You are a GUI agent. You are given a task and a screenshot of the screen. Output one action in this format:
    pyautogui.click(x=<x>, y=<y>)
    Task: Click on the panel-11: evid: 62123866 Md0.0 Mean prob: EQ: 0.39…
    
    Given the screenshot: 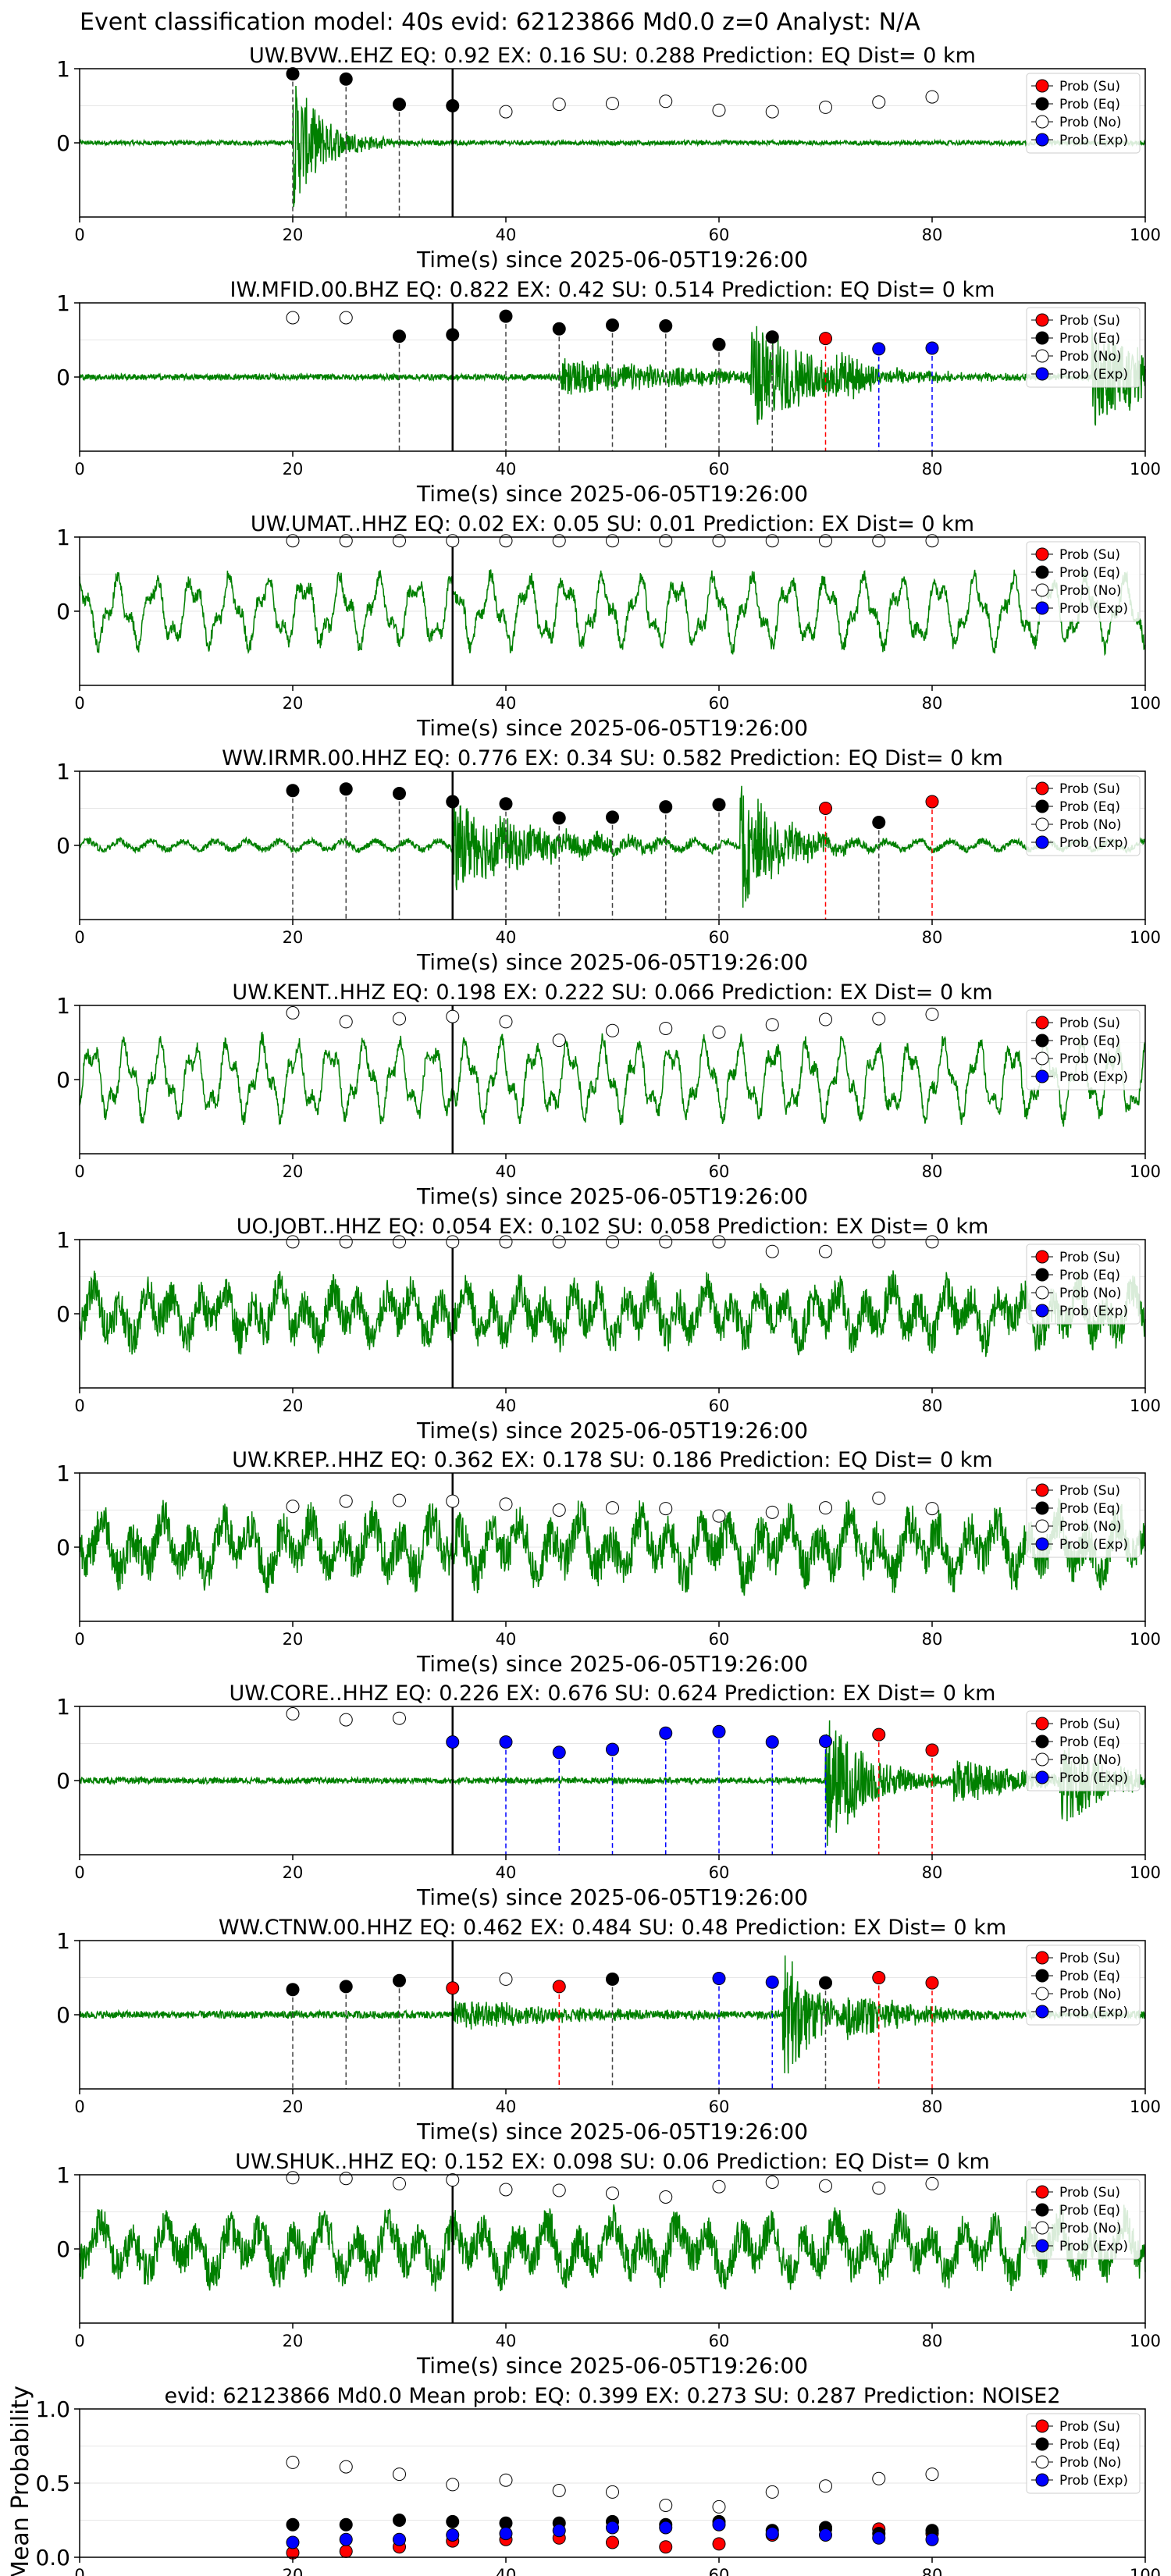 What is the action you would take?
    pyautogui.click(x=584, y=2480)
    